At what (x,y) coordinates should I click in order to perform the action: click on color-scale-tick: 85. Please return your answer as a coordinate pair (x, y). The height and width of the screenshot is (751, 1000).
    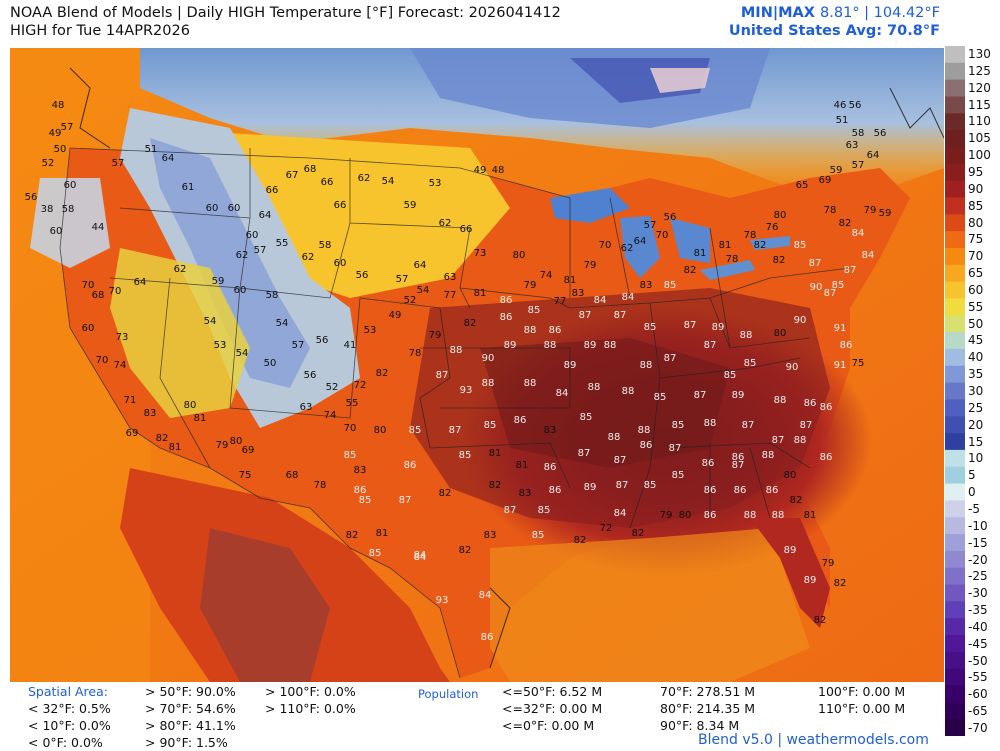
    Looking at the image, I should click on (976, 205).